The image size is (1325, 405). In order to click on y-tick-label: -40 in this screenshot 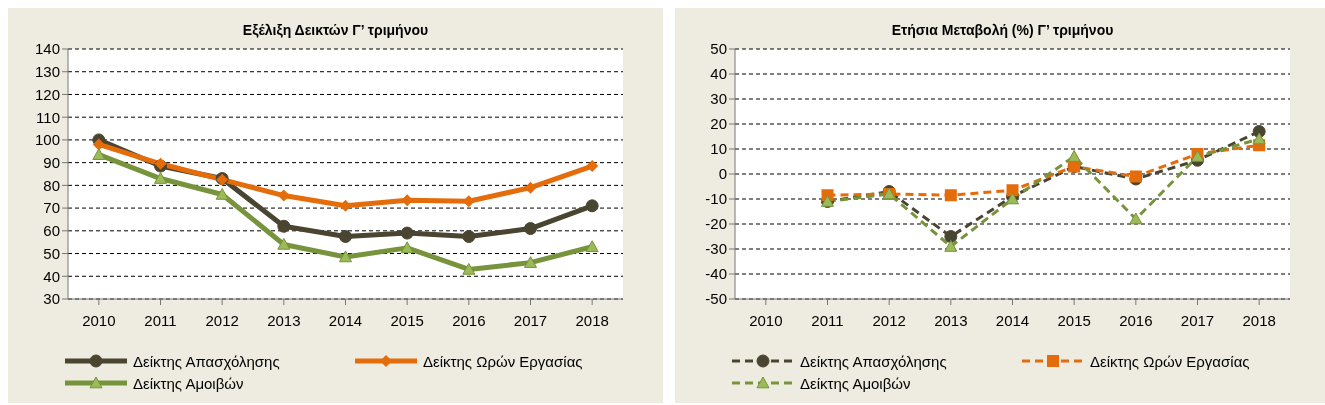, I will do `click(716, 274)`.